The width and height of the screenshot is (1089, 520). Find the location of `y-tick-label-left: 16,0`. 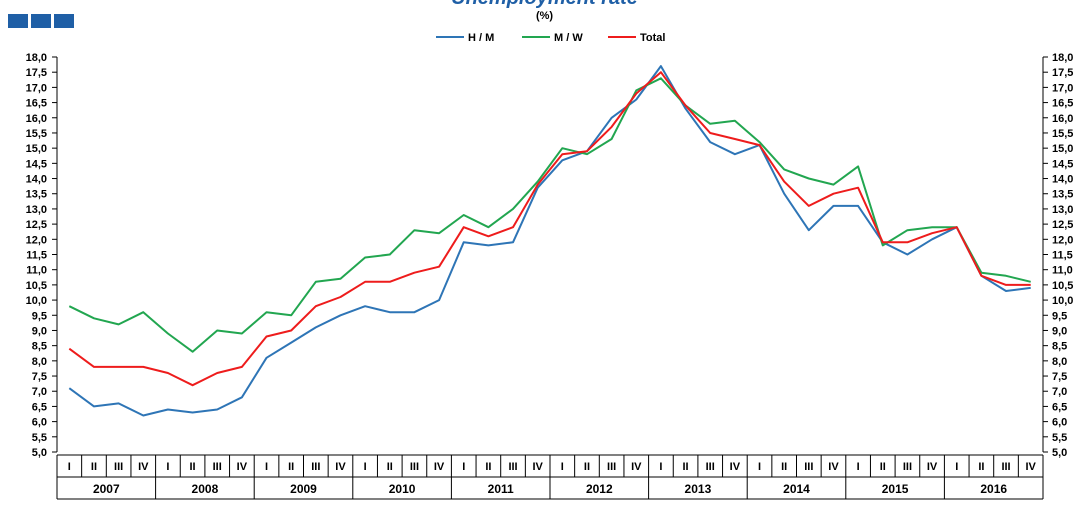

y-tick-label-left: 16,0 is located at coordinates (36, 119).